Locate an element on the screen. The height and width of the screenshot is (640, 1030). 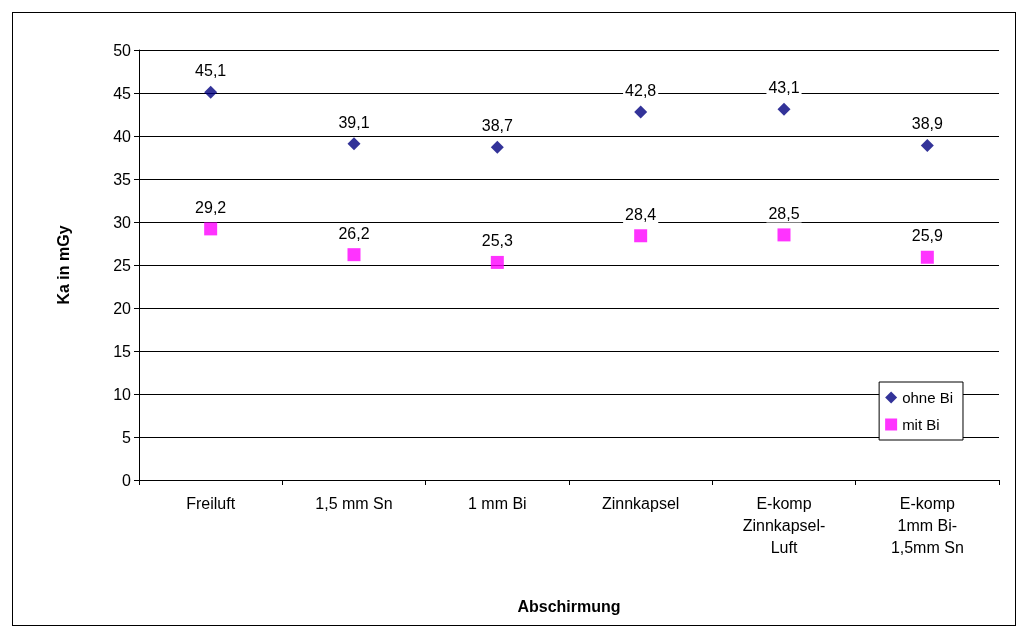
y-tick-label: 35 is located at coordinates (122, 179).